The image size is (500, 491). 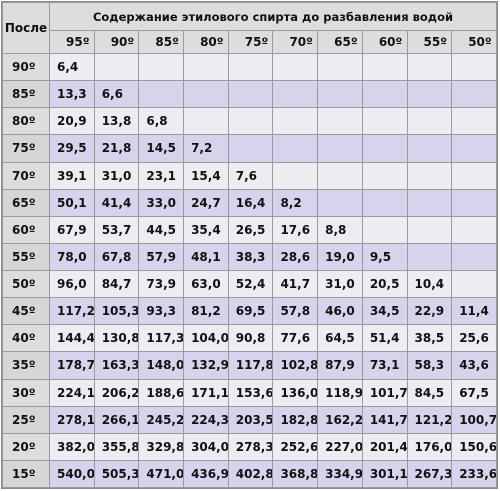 I want to click on table-cell: 81,2, so click(x=206, y=311).